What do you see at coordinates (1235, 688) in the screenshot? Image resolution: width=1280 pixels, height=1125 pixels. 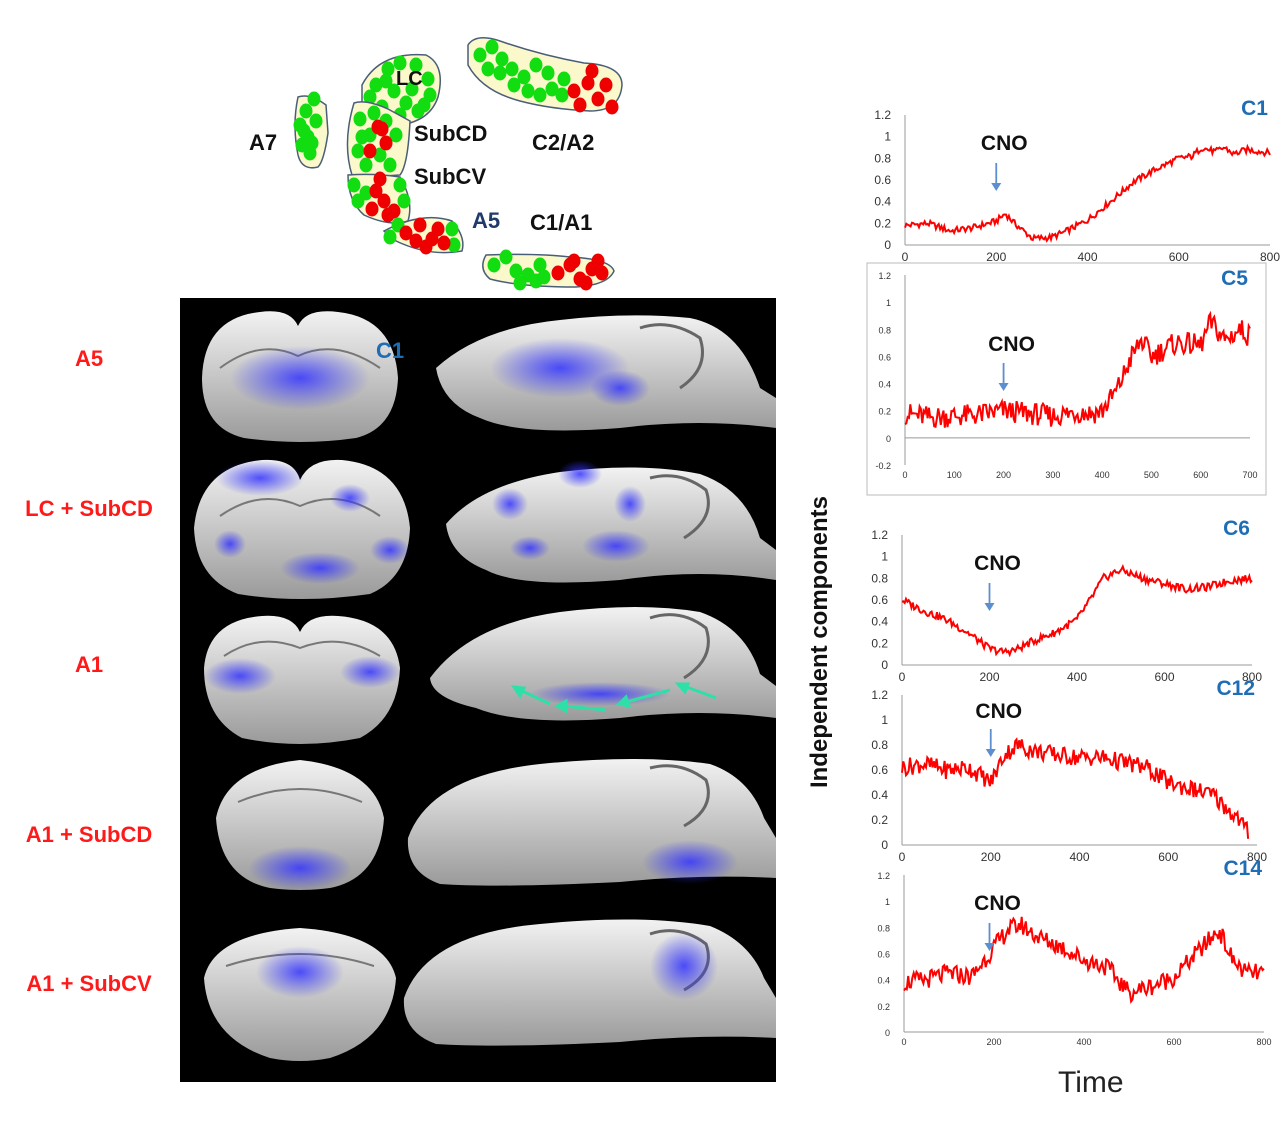 I see `component-label: C12` at bounding box center [1235, 688].